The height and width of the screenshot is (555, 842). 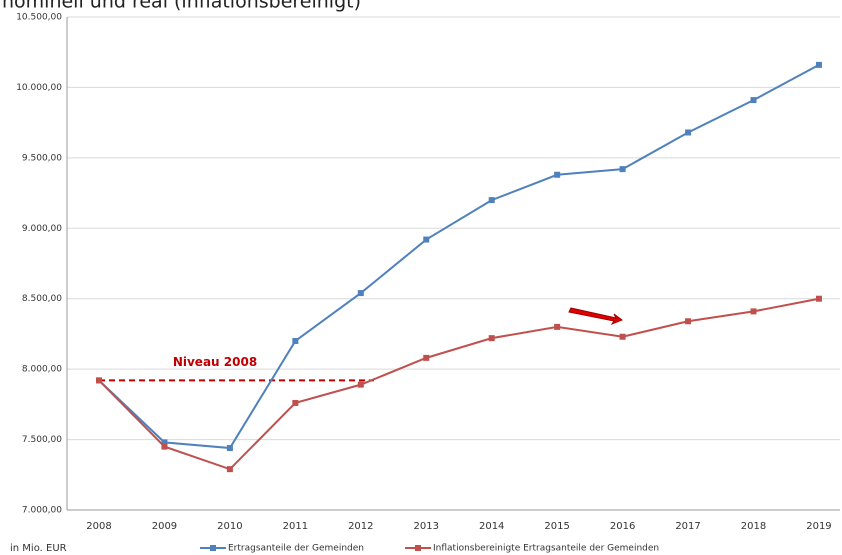 I want to click on y-tick-label: 9.500,00, so click(x=42, y=158).